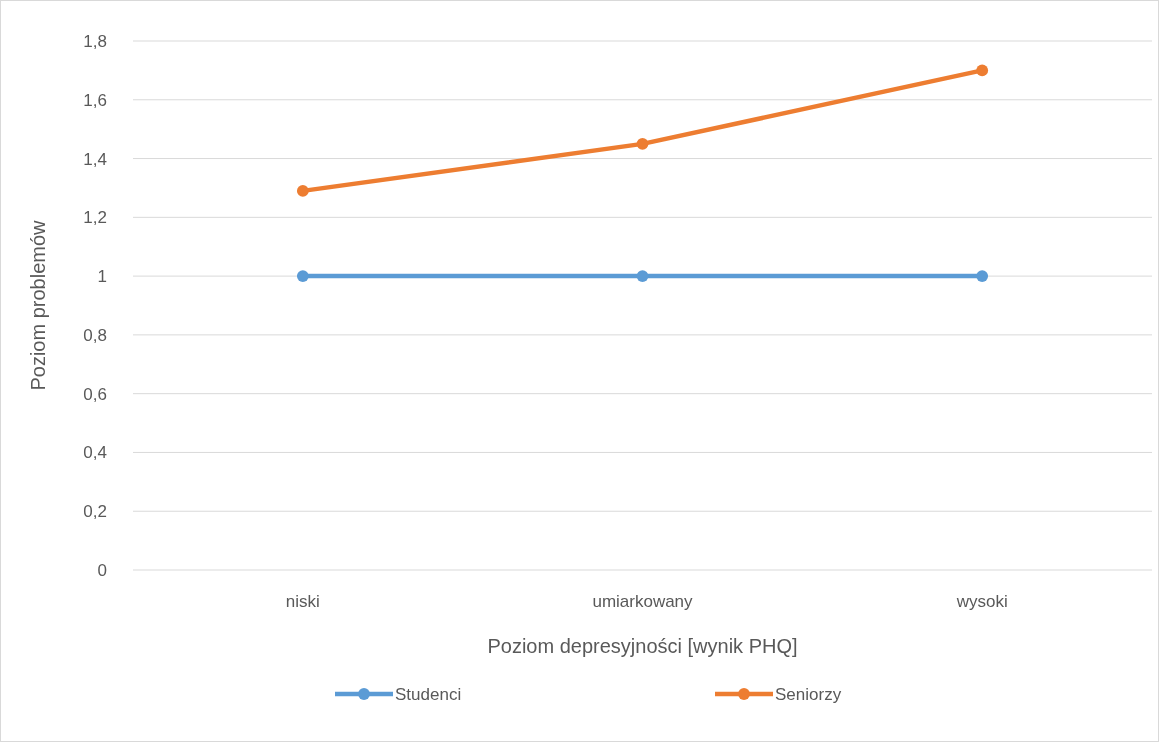 Image resolution: width=1167 pixels, height=742 pixels. I want to click on legend-label: Studenci, so click(428, 694).